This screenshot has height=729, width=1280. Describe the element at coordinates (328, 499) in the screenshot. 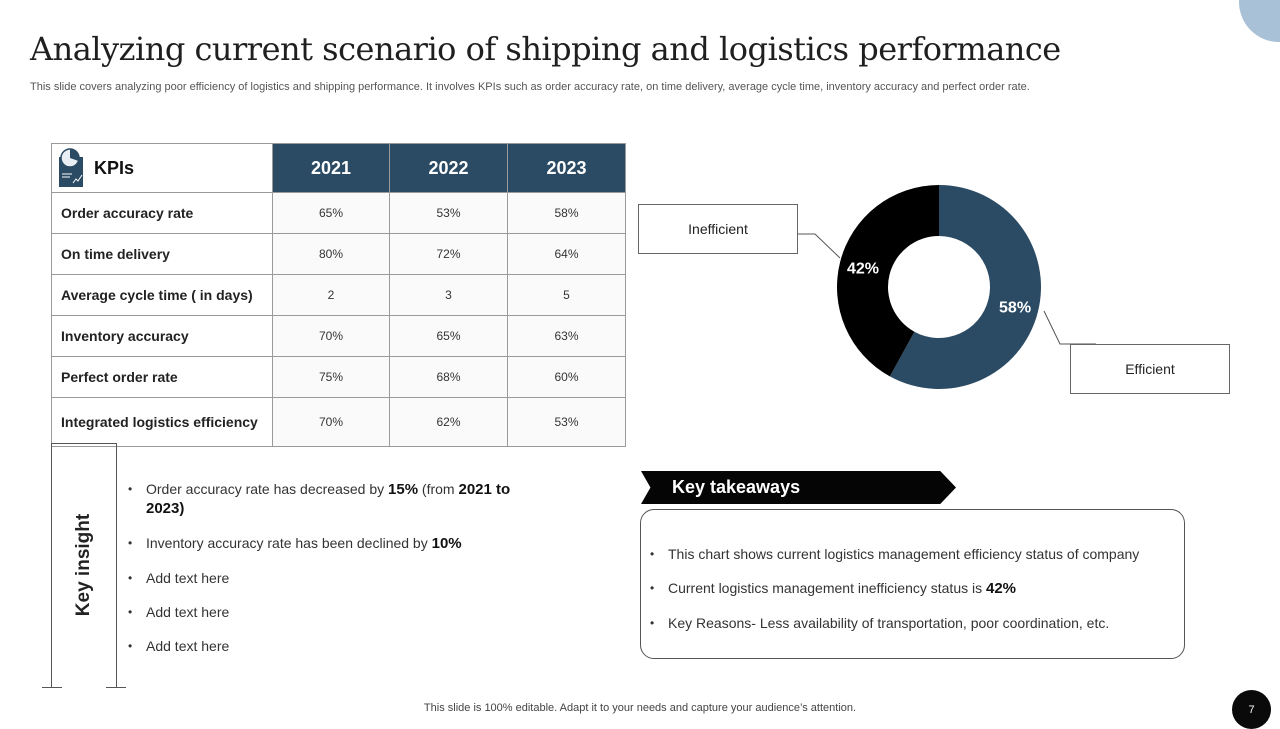

I see `insight-highlight: 2021 to 2023)` at that location.